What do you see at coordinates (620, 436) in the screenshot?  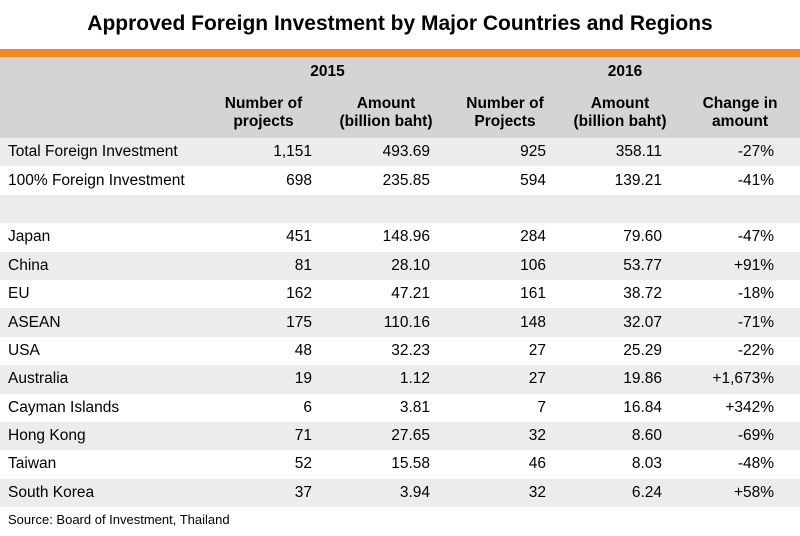 I see `table-cell: 8.60` at bounding box center [620, 436].